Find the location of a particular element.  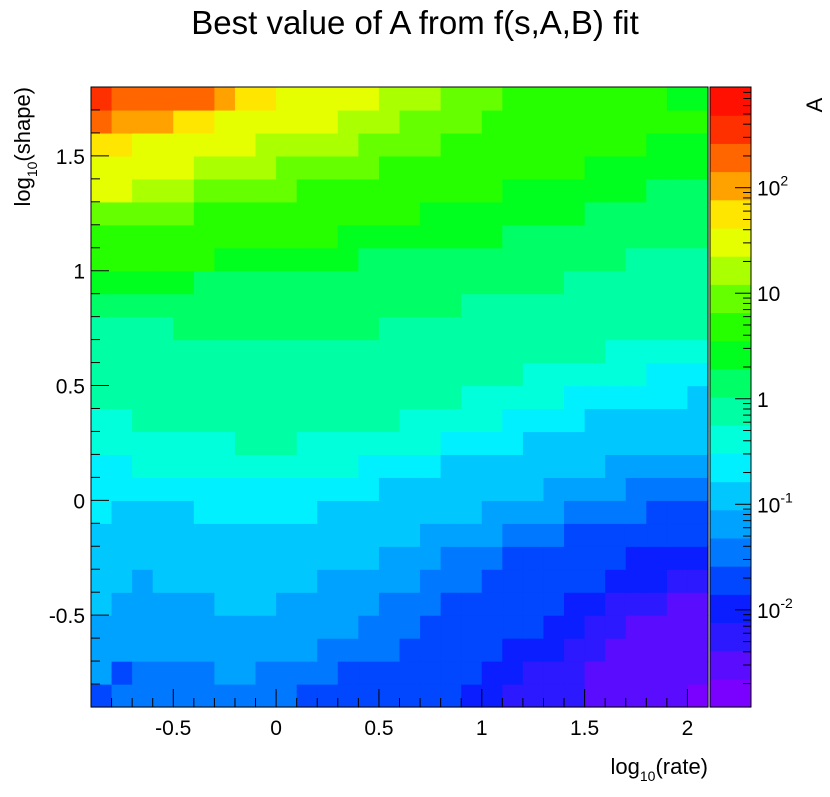

colorbar-band is located at coordinates (730, 101).